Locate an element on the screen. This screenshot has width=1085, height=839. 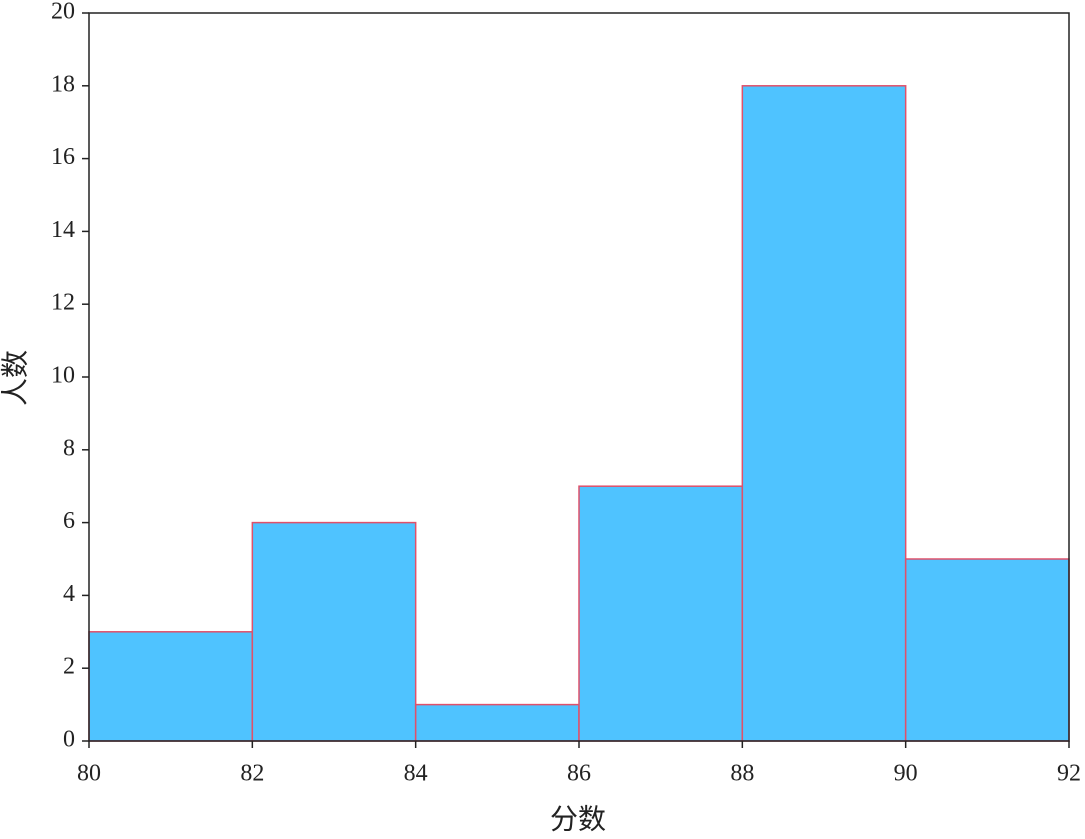
y-tick-label: 12 is located at coordinates (63, 303).